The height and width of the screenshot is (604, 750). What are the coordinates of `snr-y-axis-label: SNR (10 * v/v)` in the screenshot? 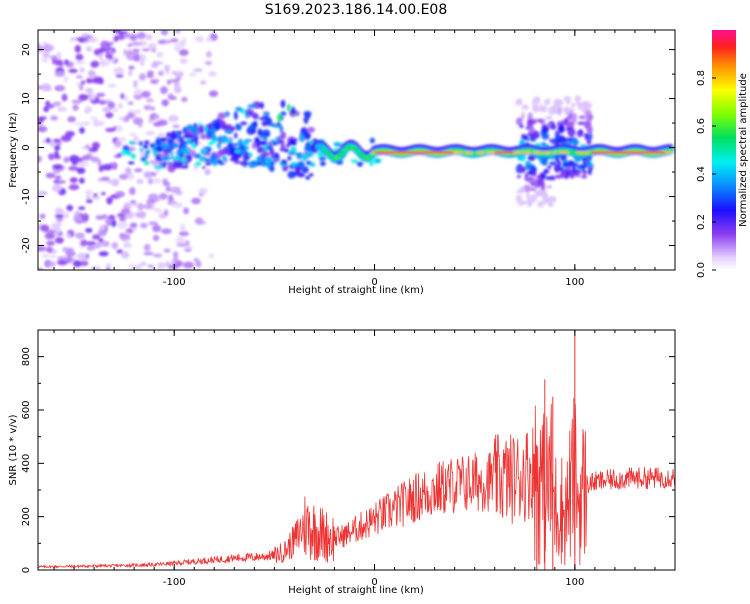 It's located at (13, 449).